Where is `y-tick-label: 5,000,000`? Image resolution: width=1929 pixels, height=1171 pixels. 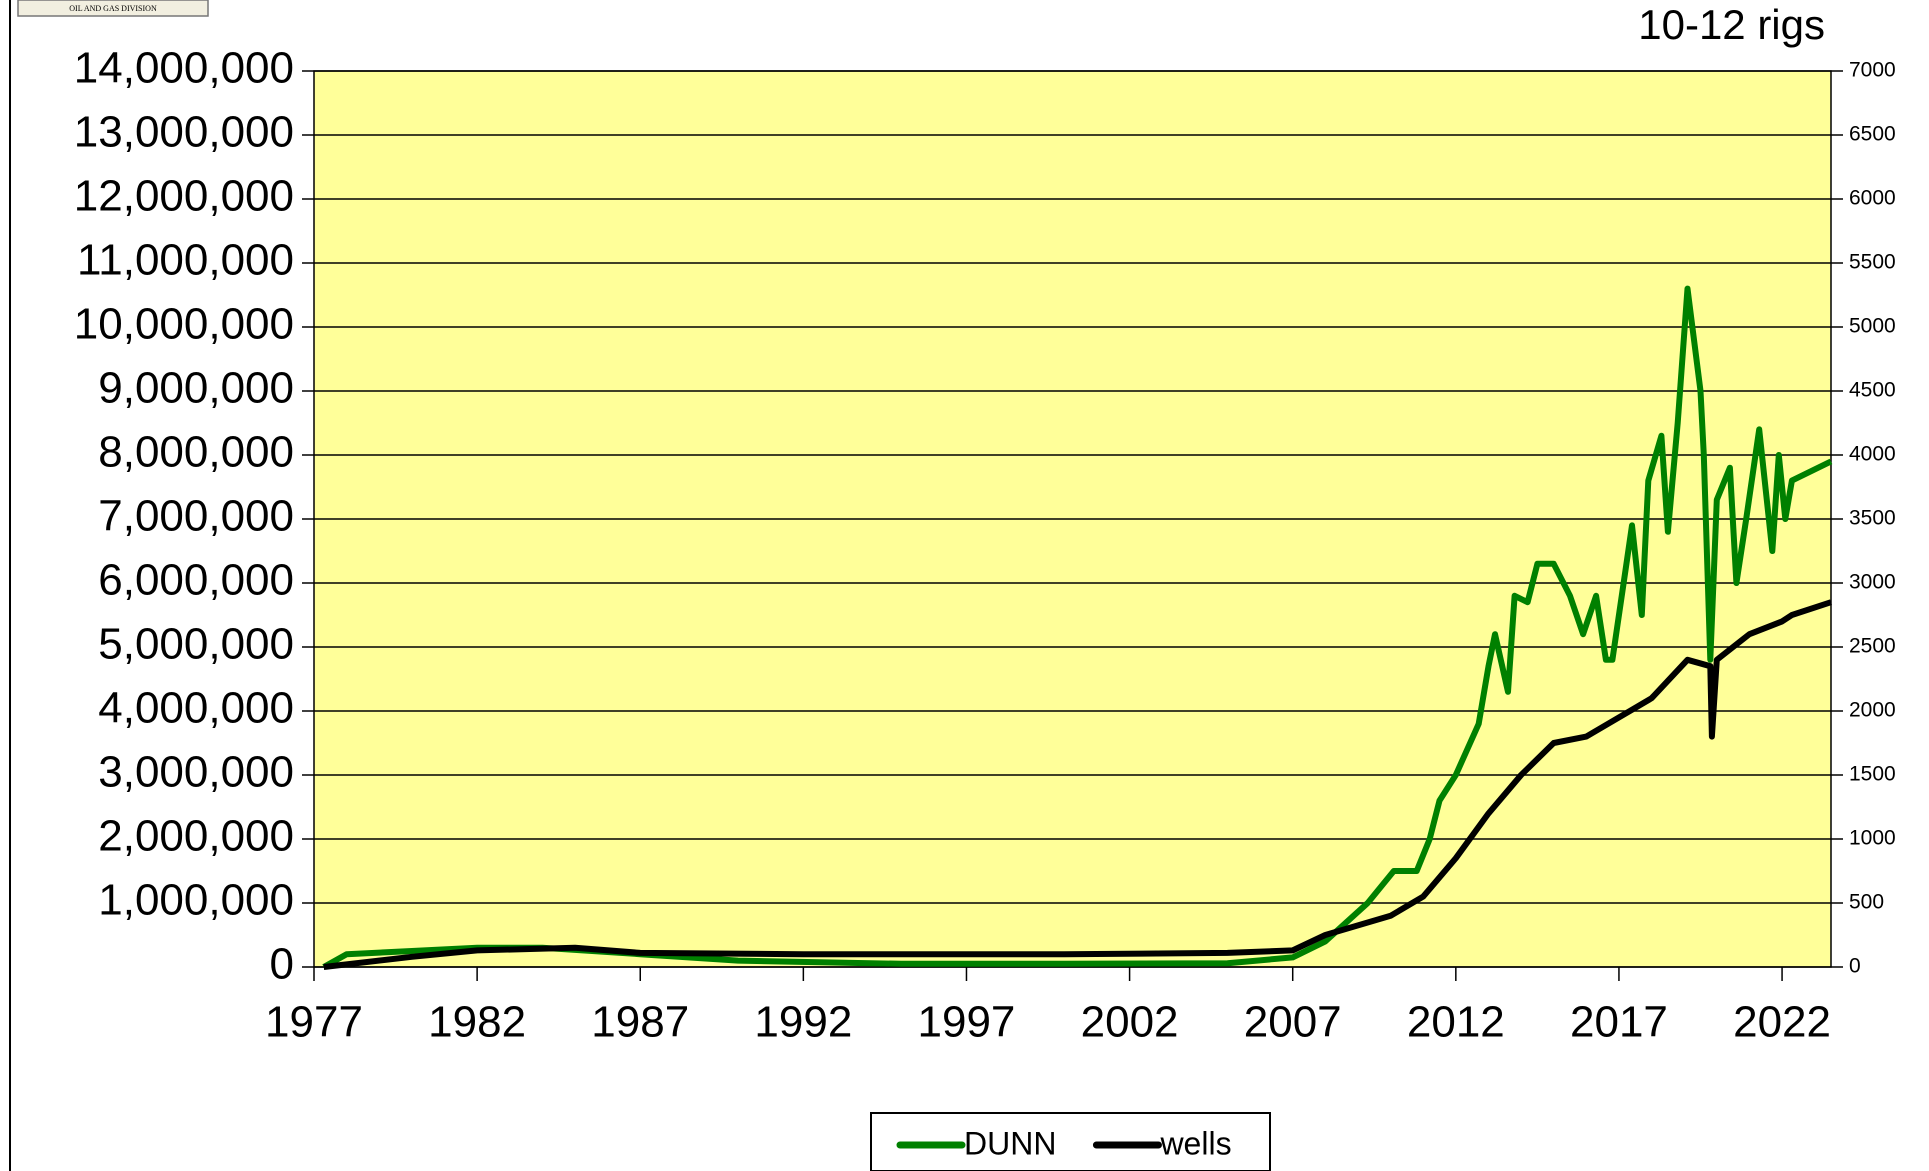 y-tick-label: 5,000,000 is located at coordinates (196, 644).